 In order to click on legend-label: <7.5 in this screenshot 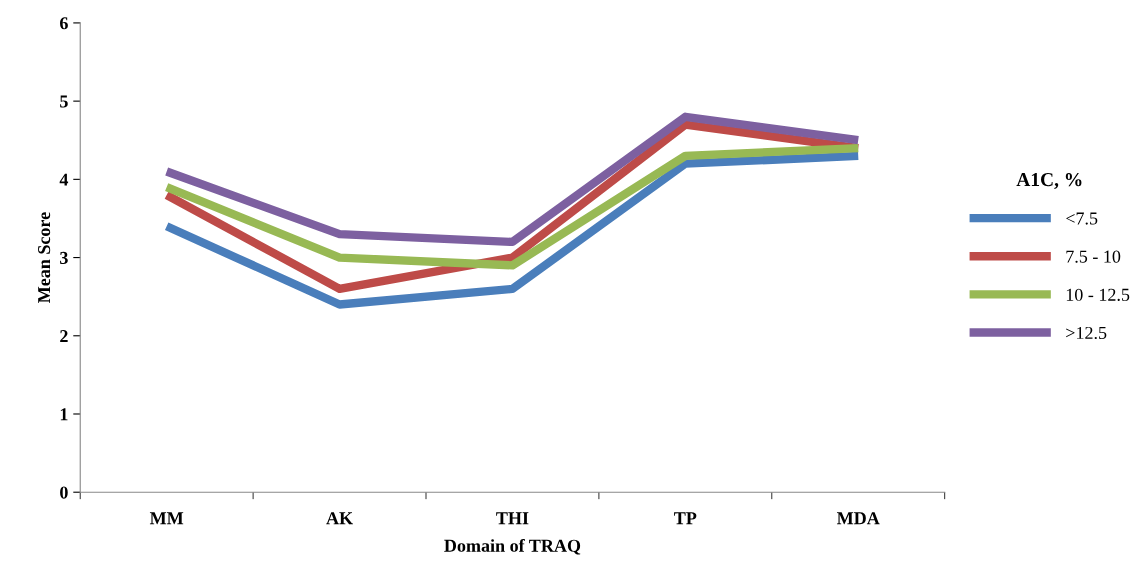, I will do `click(1082, 218)`.